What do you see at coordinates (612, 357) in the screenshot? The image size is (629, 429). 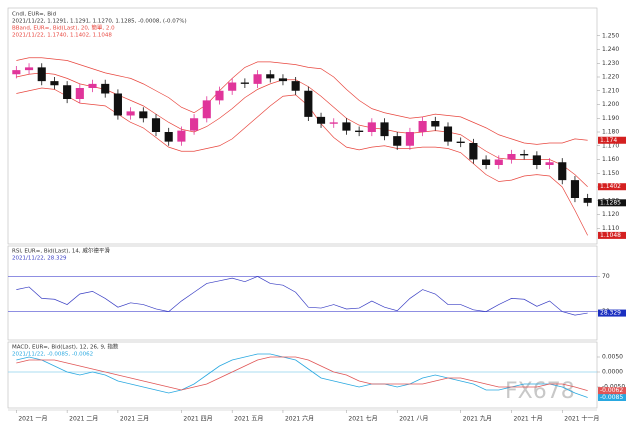 I see `y-tick-label: 0.0050` at bounding box center [612, 357].